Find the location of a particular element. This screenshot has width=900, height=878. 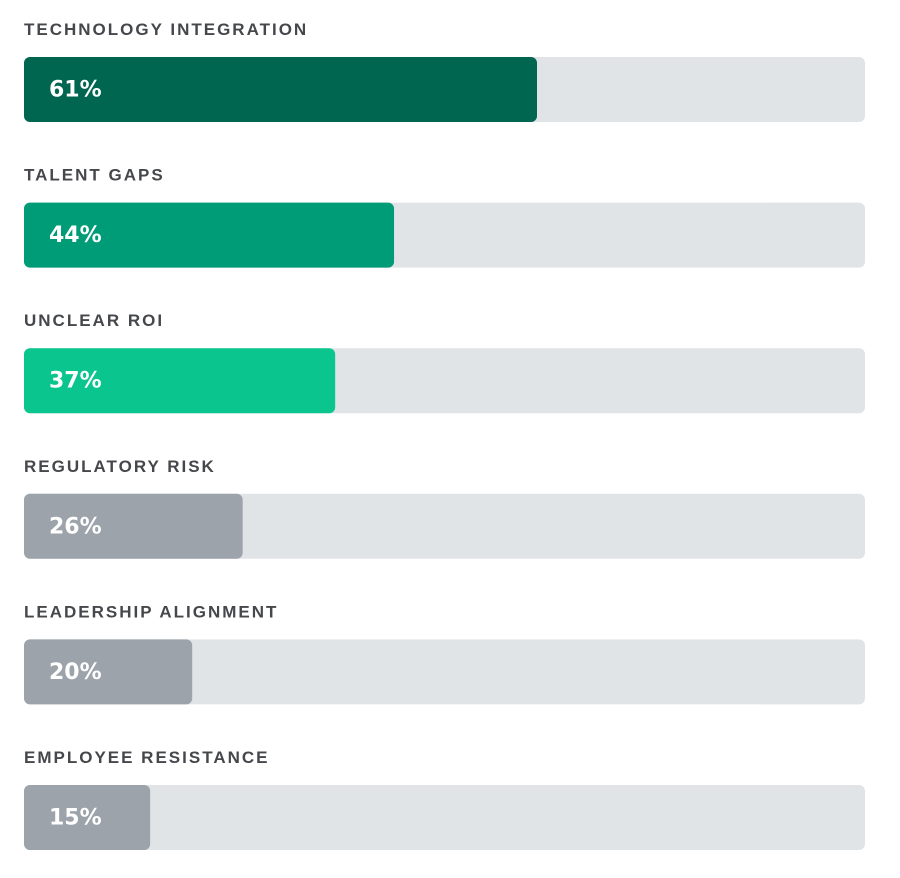

category-label: LEADERSHIP ALIGNMENT is located at coordinates (151, 611).